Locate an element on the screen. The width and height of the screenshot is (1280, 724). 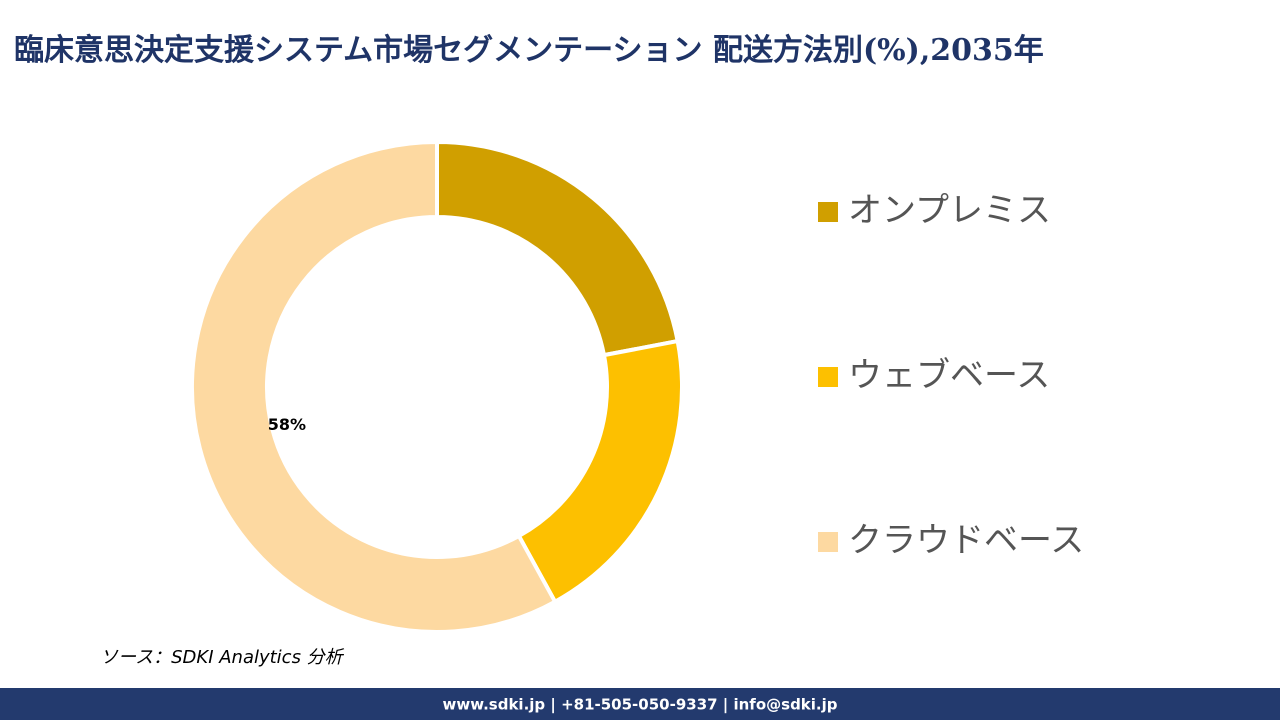
legend-label: クラウドベース is located at coordinates (966, 541).